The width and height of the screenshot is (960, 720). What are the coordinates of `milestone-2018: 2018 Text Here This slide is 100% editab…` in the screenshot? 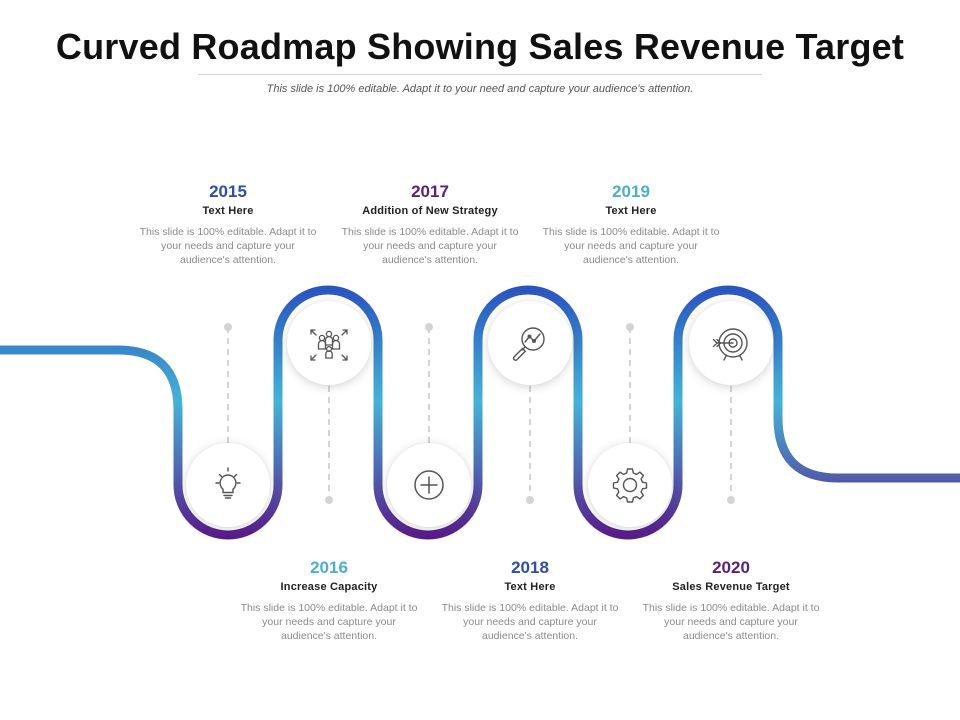 It's located at (530, 600).